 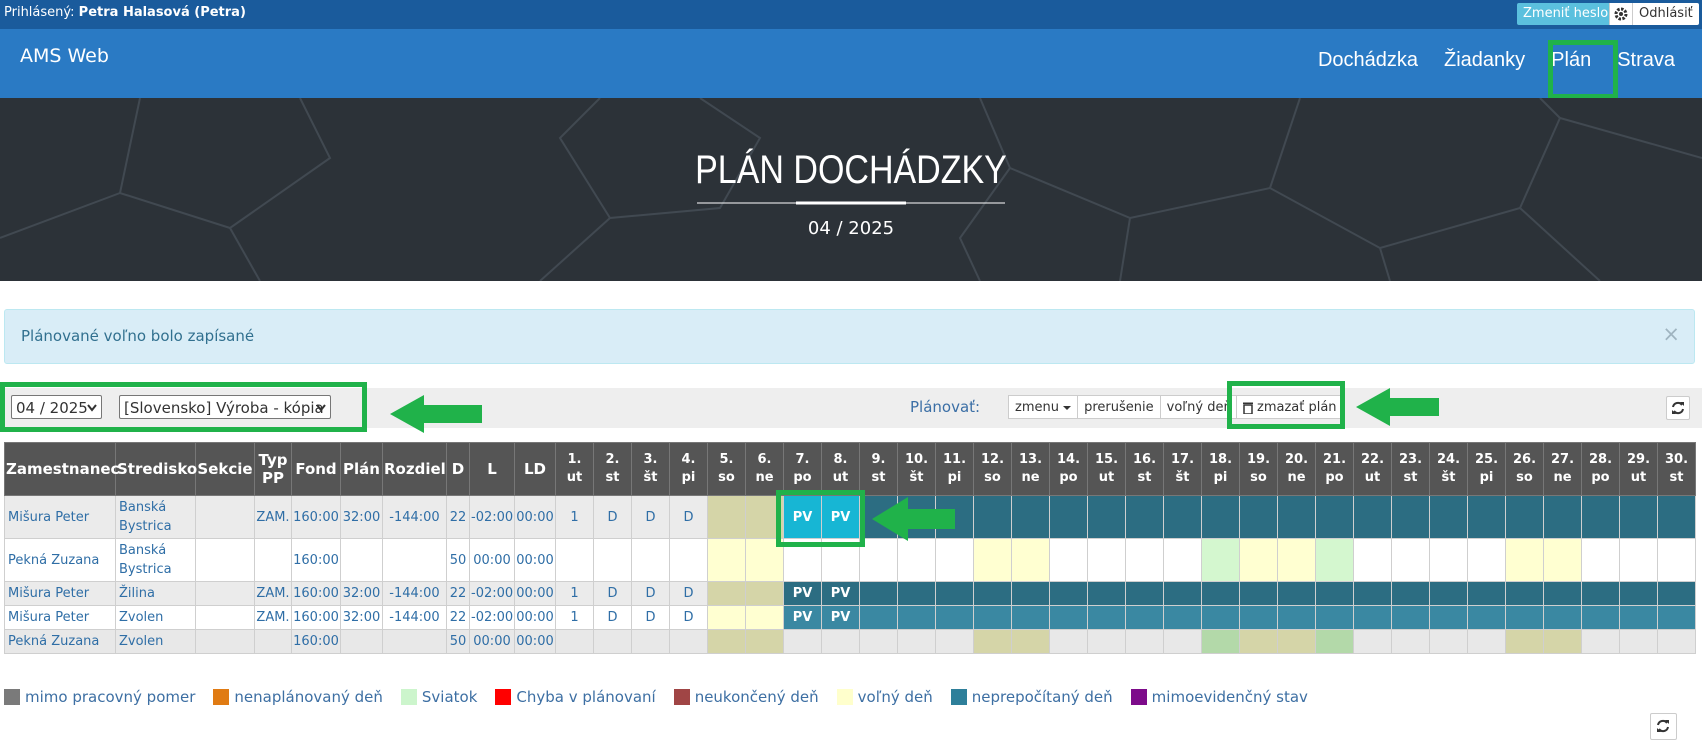 What do you see at coordinates (1043, 407) in the screenshot?
I see `plan-shift-button: zmenu` at bounding box center [1043, 407].